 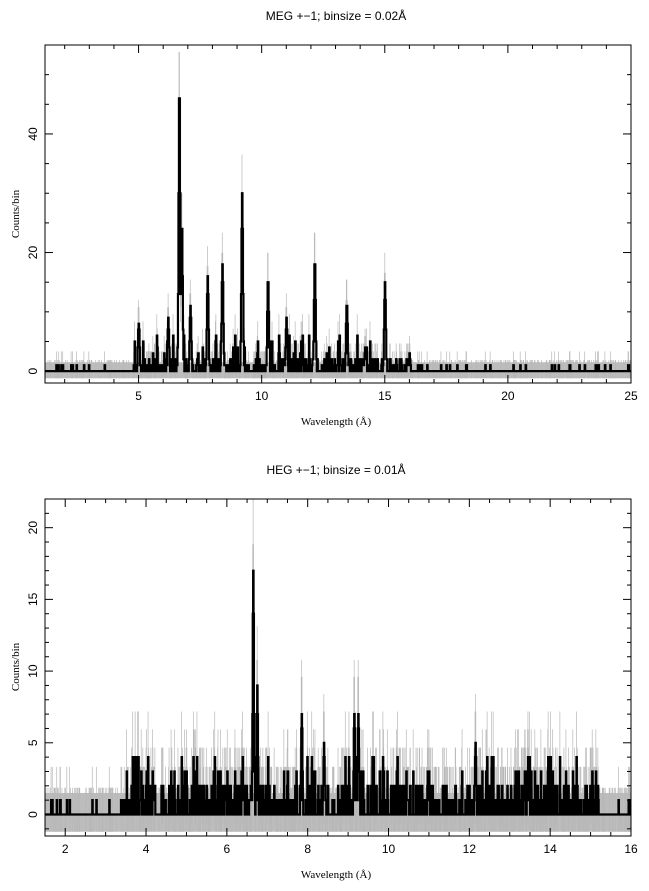 What do you see at coordinates (16, 213) in the screenshot?
I see `meg-ylabel: Counts/bin` at bounding box center [16, 213].